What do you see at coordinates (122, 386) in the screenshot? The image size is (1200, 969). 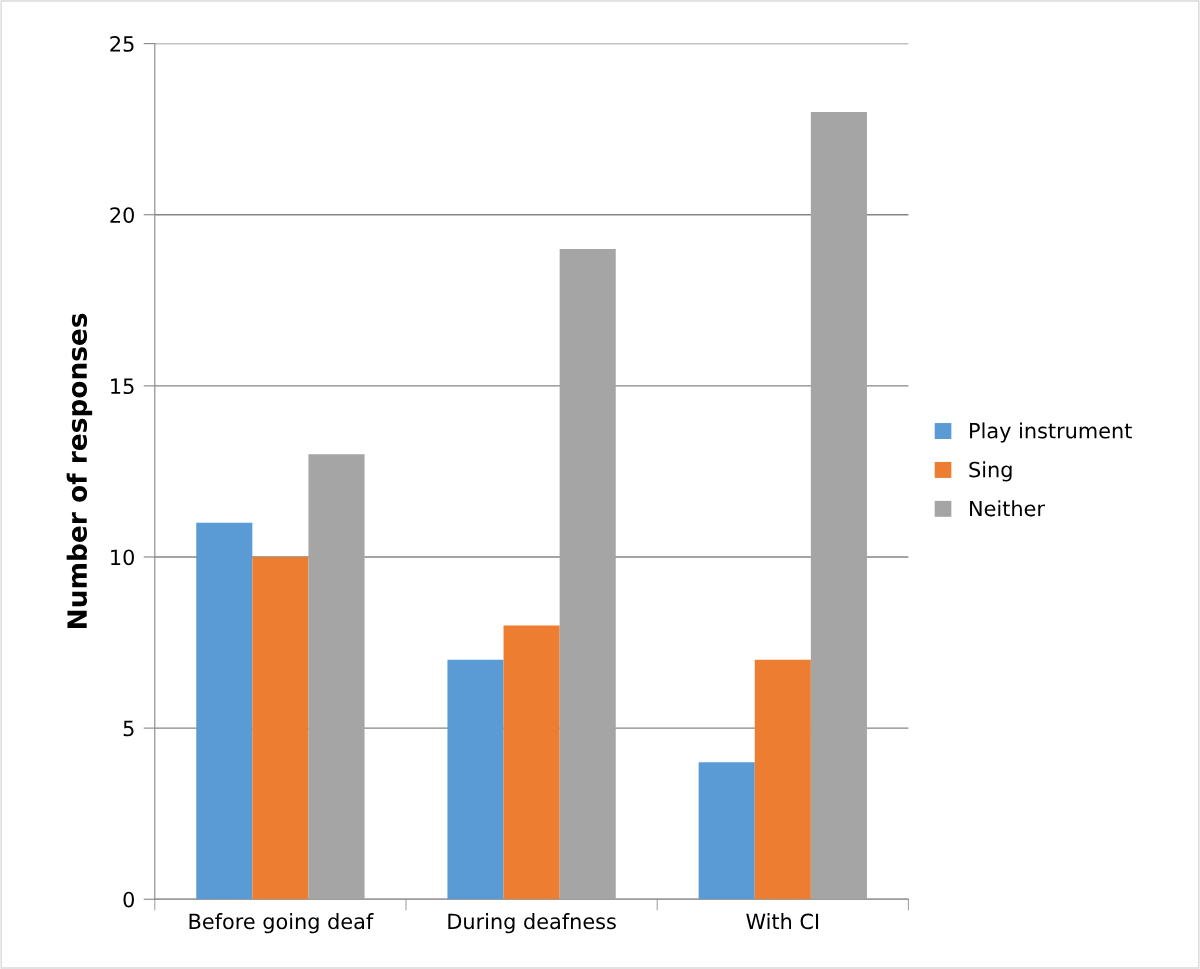 I see `y-tick-label: 15` at bounding box center [122, 386].